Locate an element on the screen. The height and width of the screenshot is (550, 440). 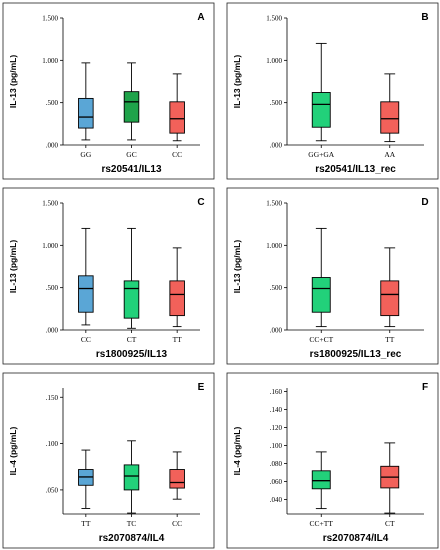
y-tick-label: .140 is located at coordinates (276, 410).